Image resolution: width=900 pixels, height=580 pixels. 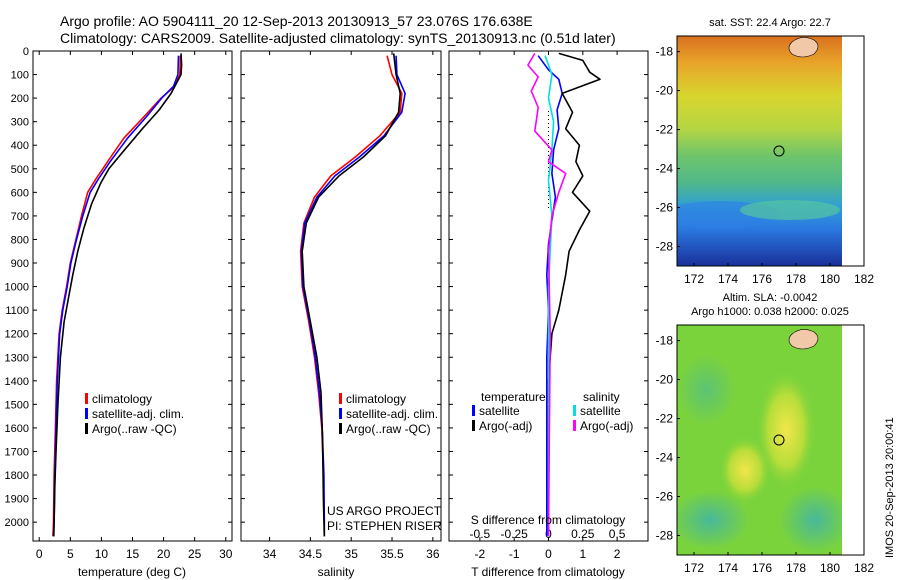 What do you see at coordinates (17, 335) in the screenshot?
I see `depth-tick-label: 1200` at bounding box center [17, 335].